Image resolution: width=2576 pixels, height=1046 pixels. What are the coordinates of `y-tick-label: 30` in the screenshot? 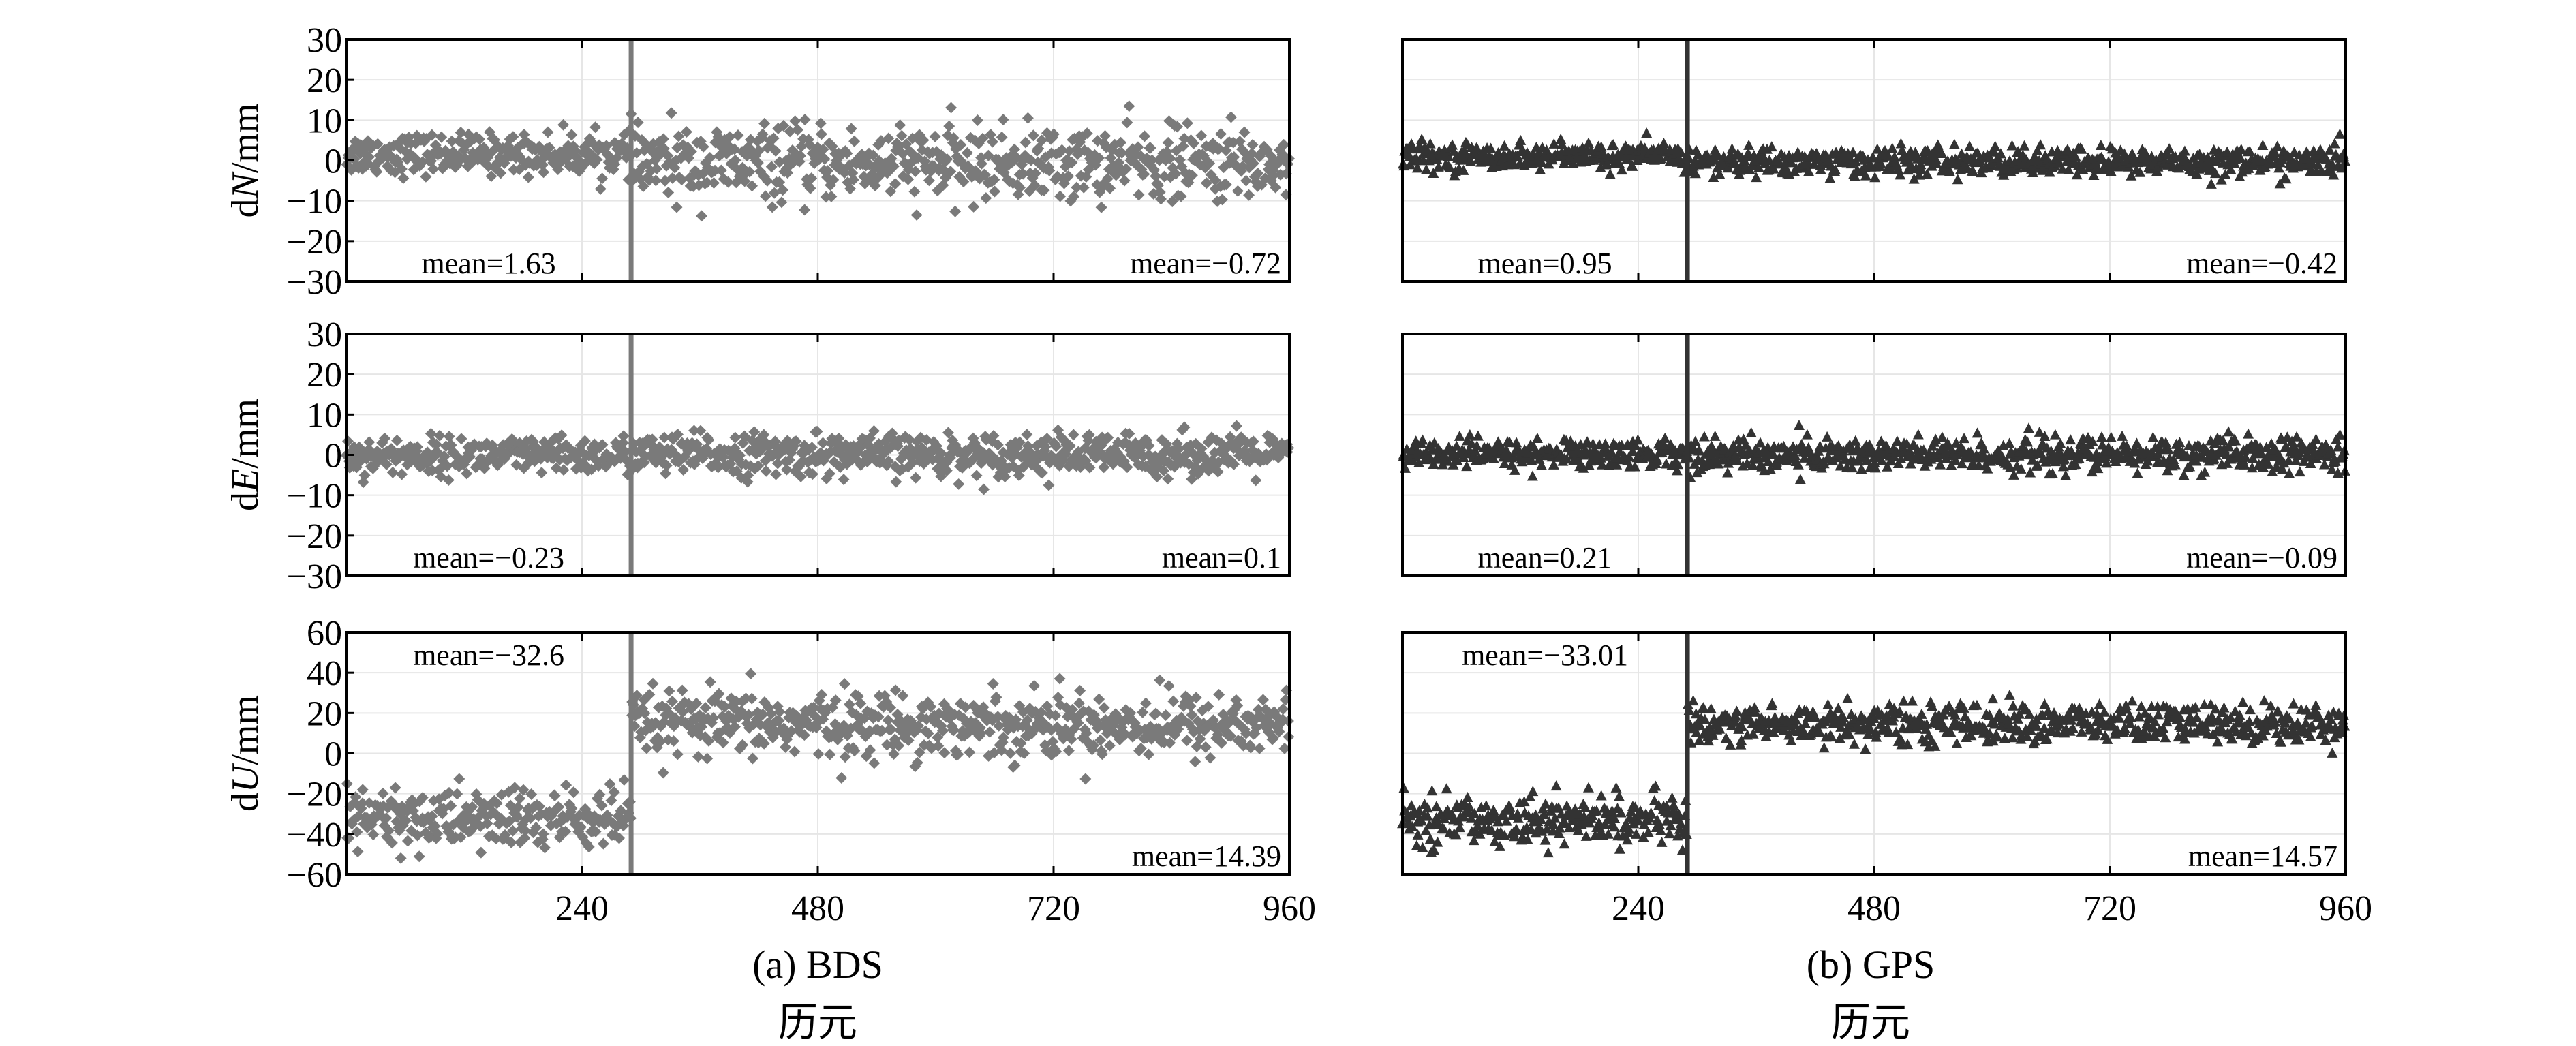 It's located at (324, 41).